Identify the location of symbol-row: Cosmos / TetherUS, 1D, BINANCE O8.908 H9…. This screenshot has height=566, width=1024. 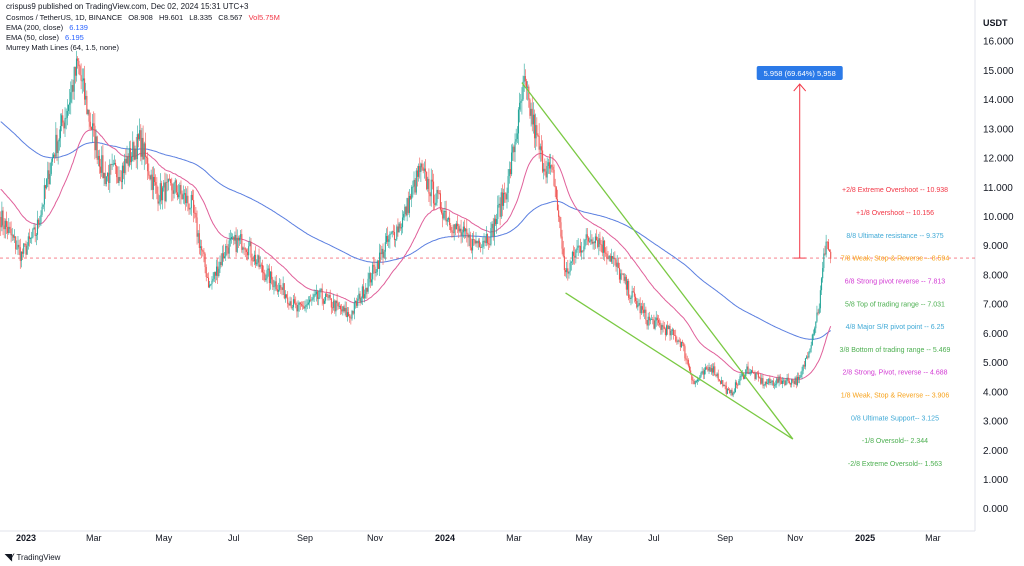
(145, 18).